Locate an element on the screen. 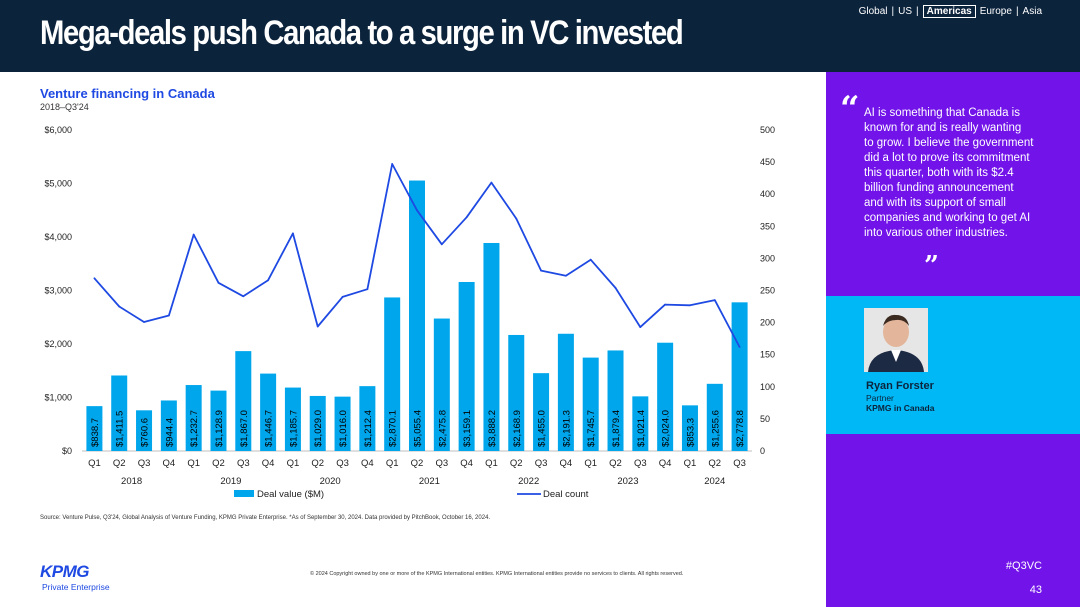  y-right-tick-label: 200 is located at coordinates (767, 323).